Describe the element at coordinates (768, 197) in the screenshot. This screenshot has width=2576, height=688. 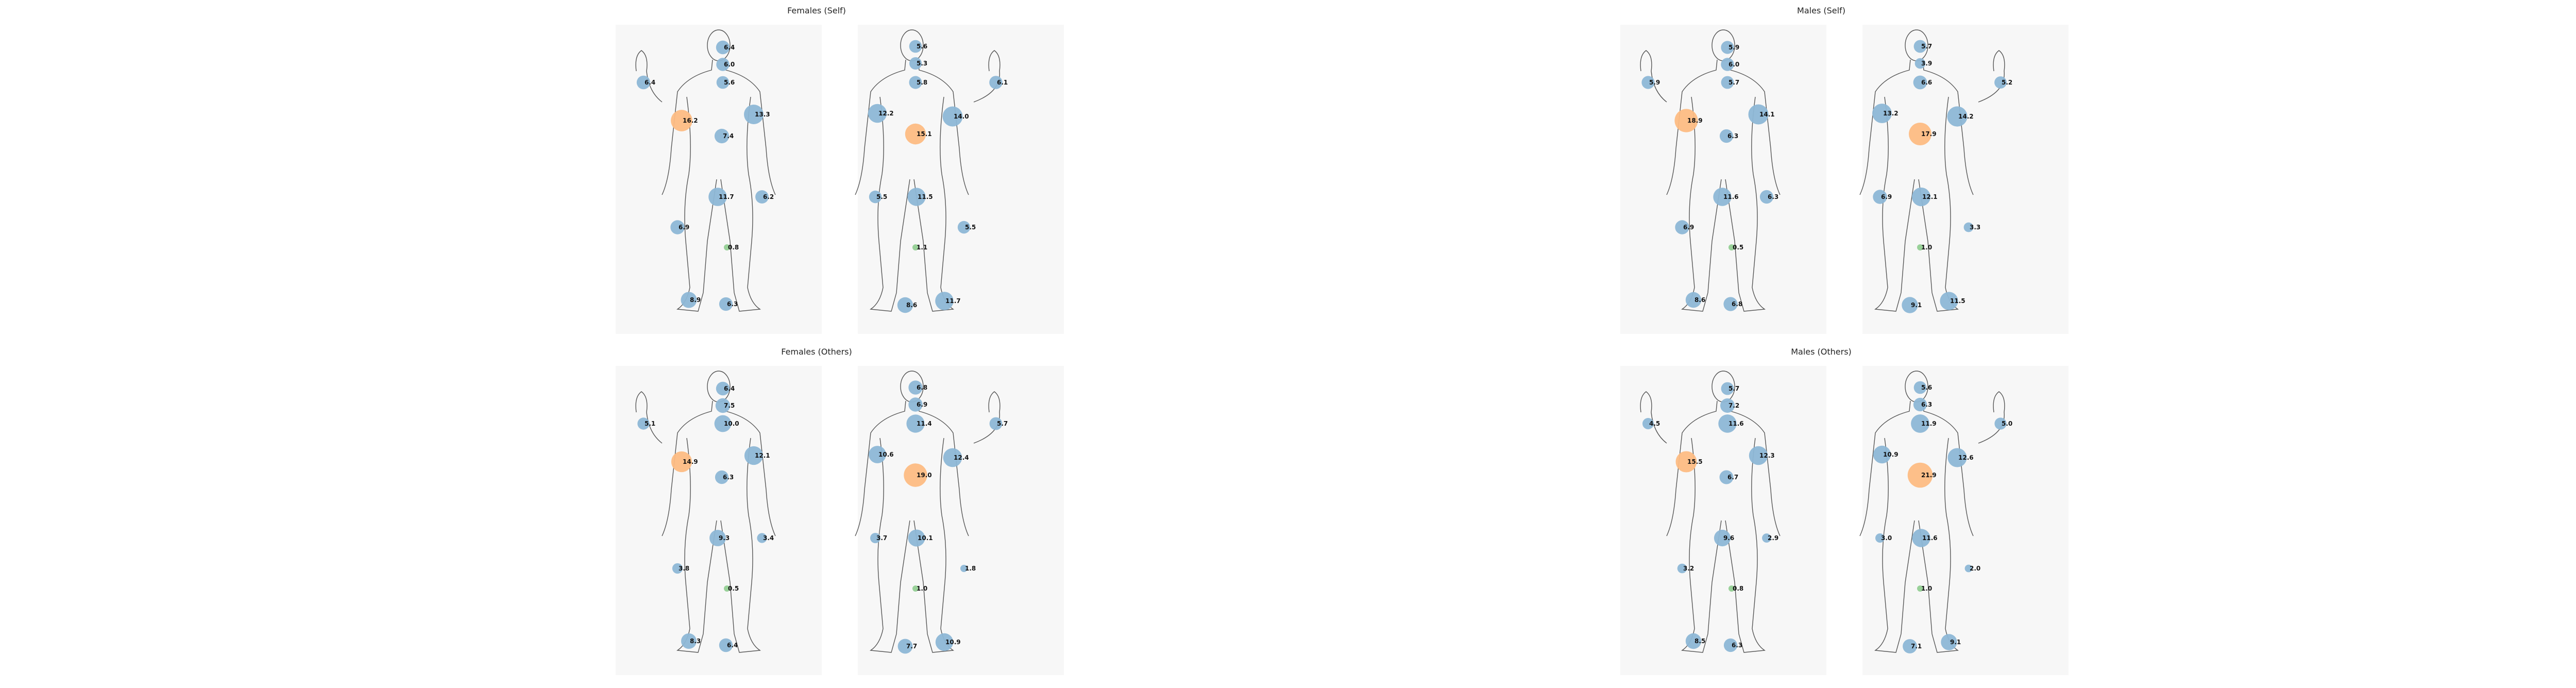
I see `front-value-hand-left: 6.2` at that location.